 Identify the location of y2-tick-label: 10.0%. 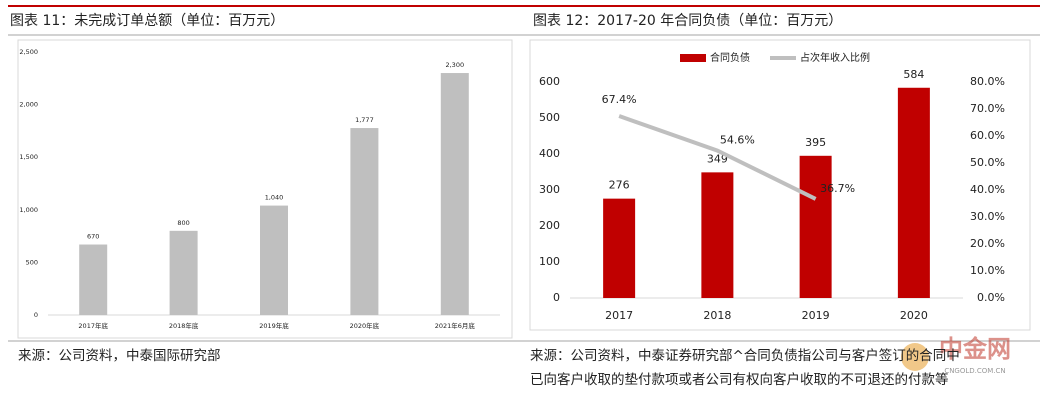
(987, 270).